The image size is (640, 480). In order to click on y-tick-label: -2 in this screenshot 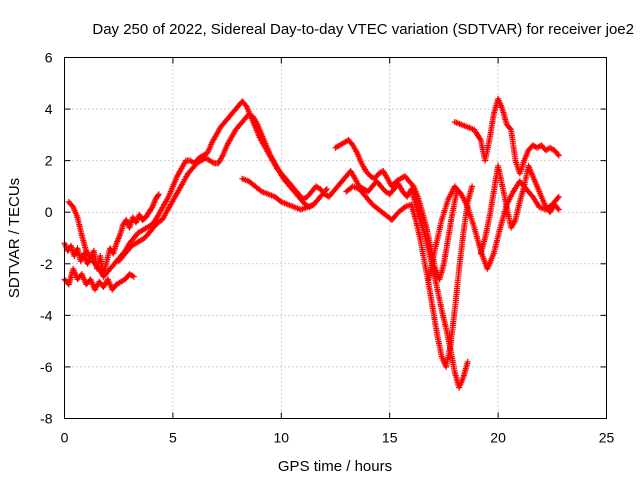, I will do `click(46, 264)`.